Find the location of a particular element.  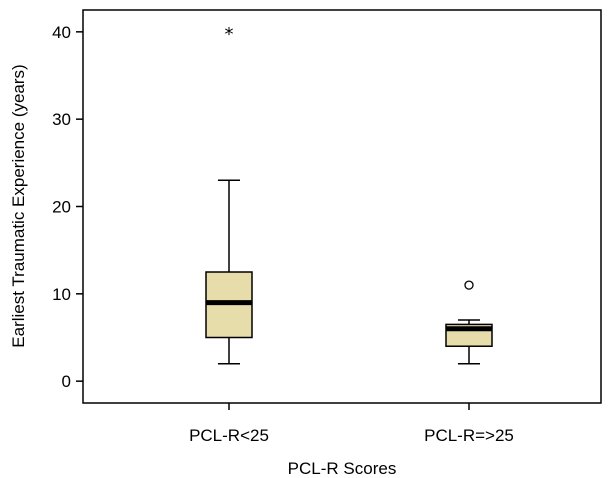

x-axis-title: PCL-R Scores is located at coordinates (342, 468).